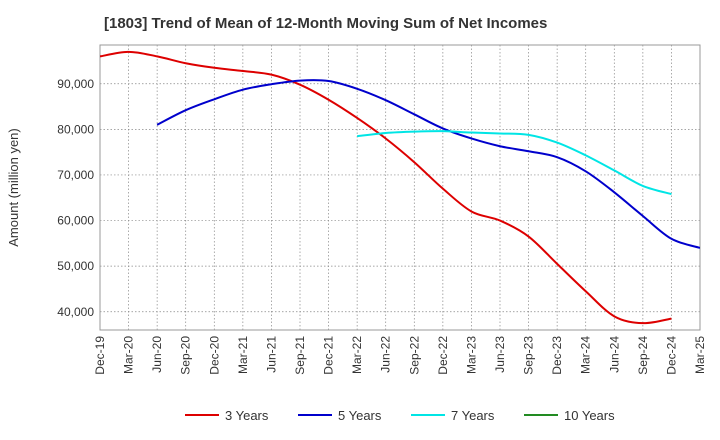  I want to click on y-tick-label: 90,000, so click(75, 84).